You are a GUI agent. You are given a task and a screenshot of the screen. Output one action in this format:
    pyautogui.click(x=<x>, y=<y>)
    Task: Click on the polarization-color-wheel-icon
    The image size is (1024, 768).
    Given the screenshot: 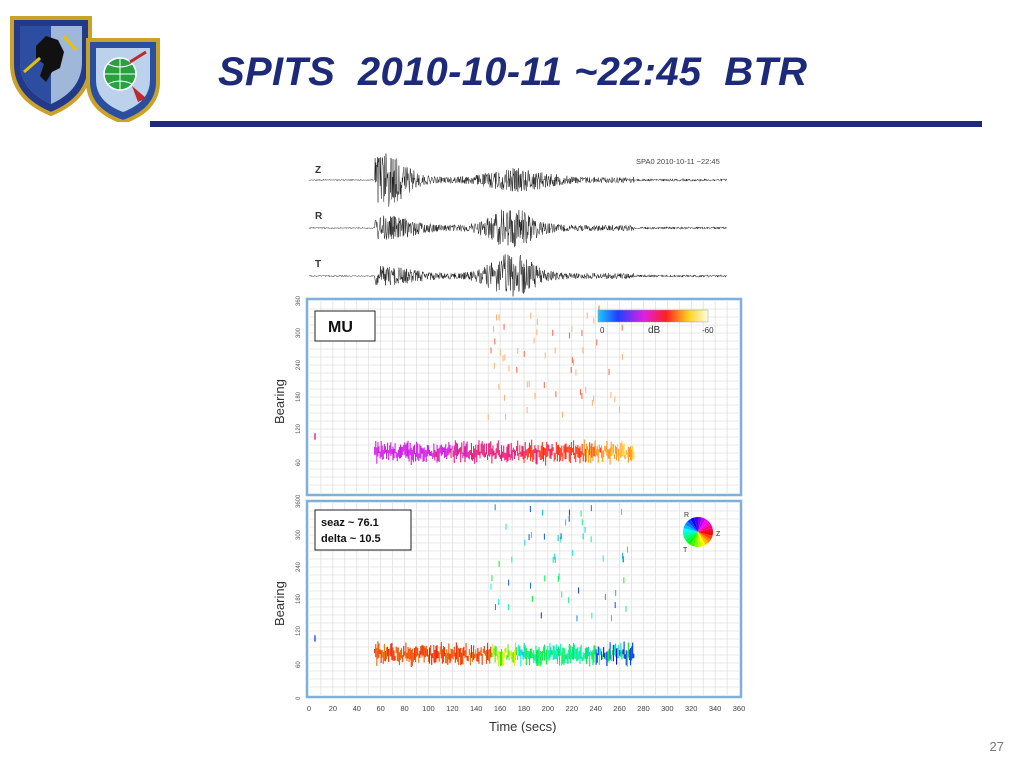 What is the action you would take?
    pyautogui.click(x=698, y=532)
    